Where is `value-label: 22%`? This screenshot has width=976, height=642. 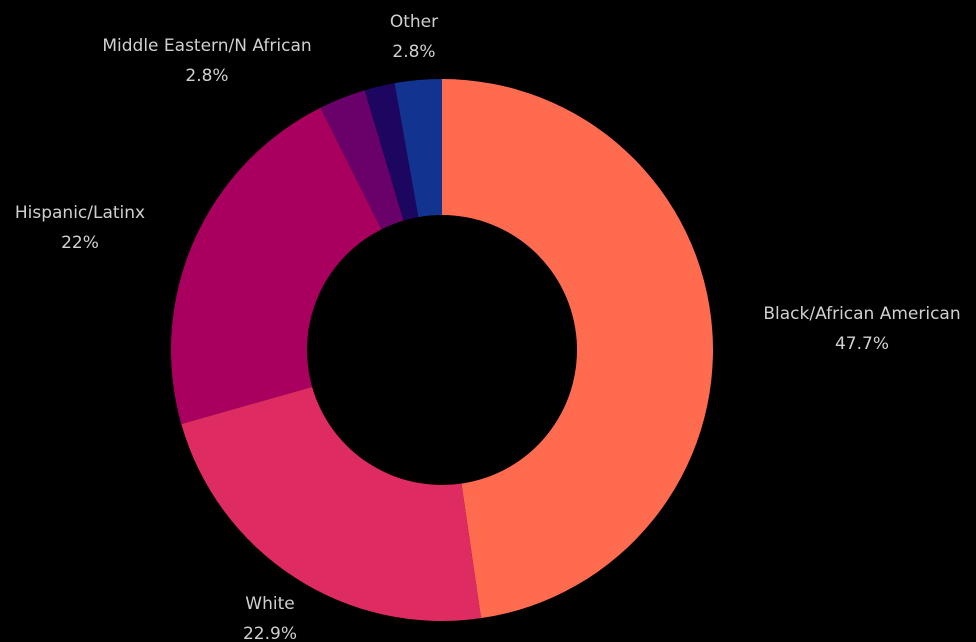
value-label: 22% is located at coordinates (80, 243).